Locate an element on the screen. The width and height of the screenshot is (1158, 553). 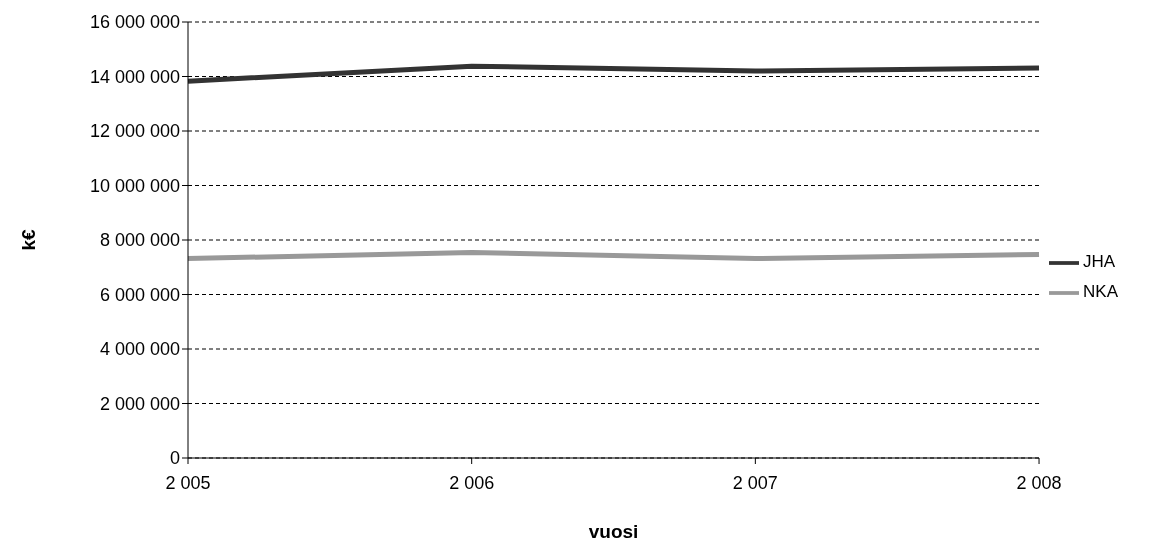
y-tick-label: 2 000 000 is located at coordinates (139, 403).